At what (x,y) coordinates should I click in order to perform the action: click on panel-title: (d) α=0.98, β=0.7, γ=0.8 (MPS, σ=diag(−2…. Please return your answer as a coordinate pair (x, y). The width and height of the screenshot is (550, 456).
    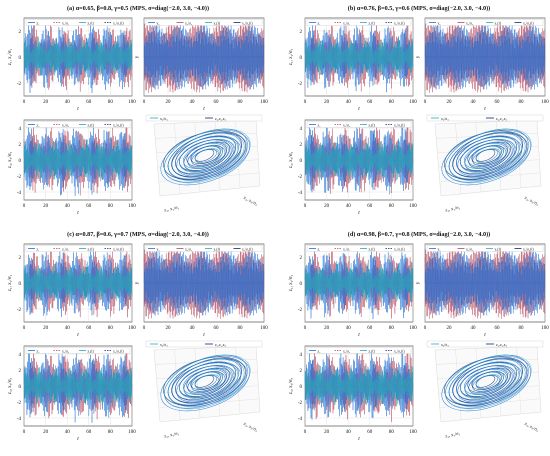
    Looking at the image, I should click on (419, 234).